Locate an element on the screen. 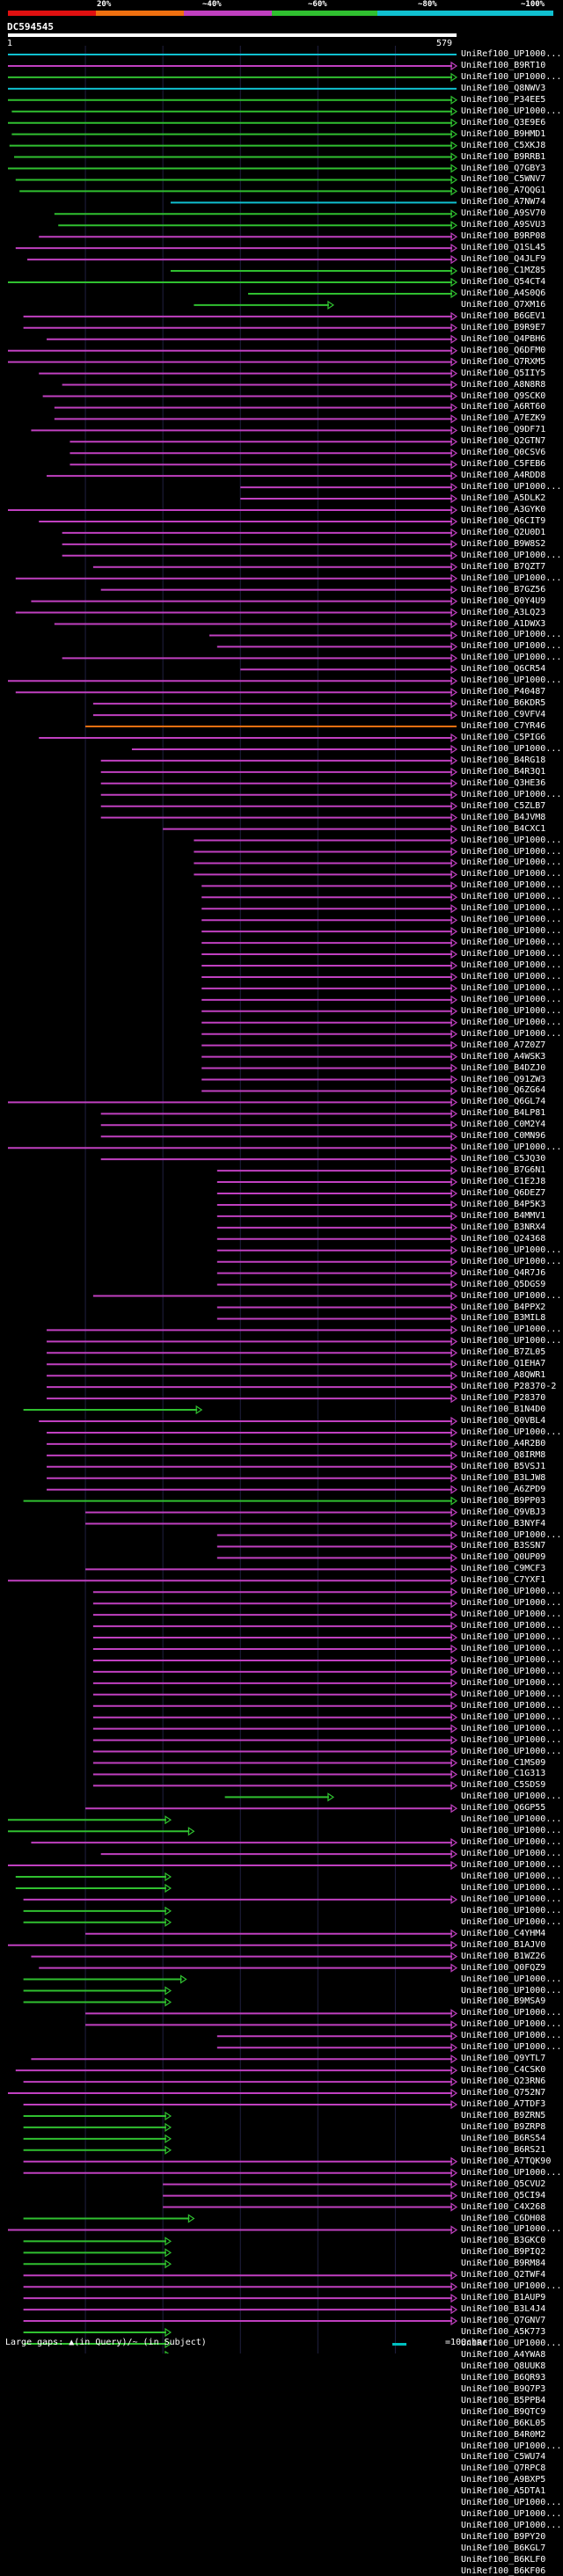  hit-label: UniRef100_Q7XM16 is located at coordinates (503, 304).